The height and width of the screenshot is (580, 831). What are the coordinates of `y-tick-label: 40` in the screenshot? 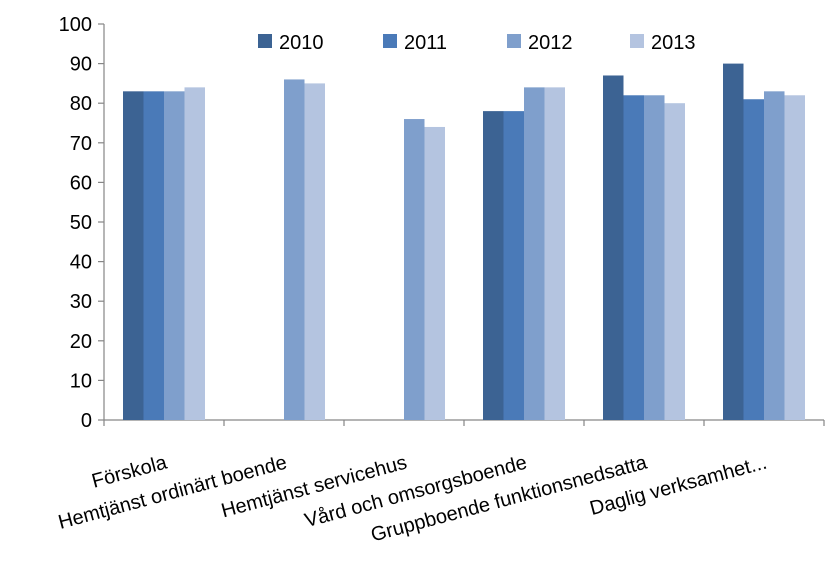 It's located at (81, 263).